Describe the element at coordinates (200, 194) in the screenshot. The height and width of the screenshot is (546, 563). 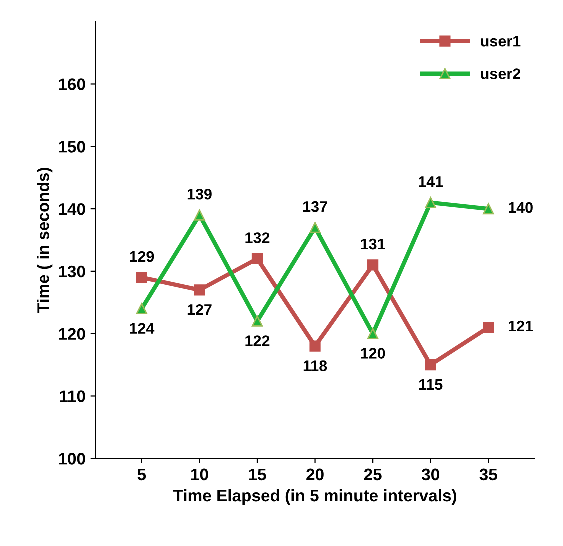
I see `data-label: 139` at that location.